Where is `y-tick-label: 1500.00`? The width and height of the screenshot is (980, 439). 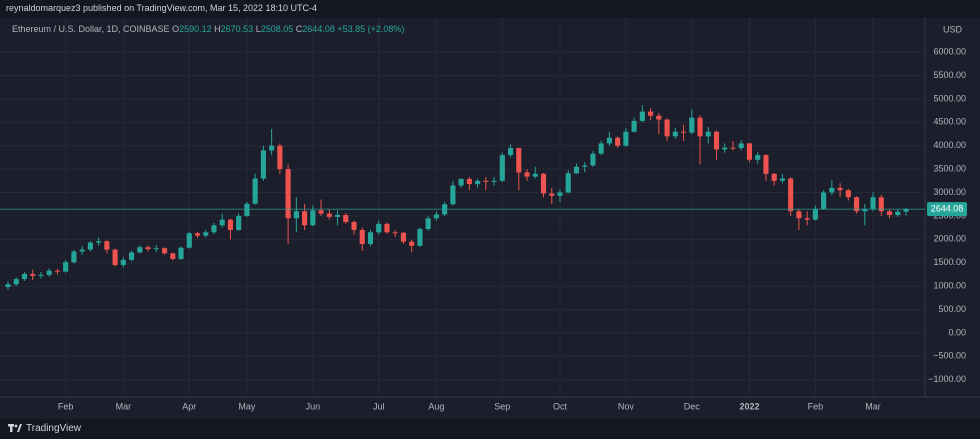 y-tick-label: 1500.00 is located at coordinates (949, 262).